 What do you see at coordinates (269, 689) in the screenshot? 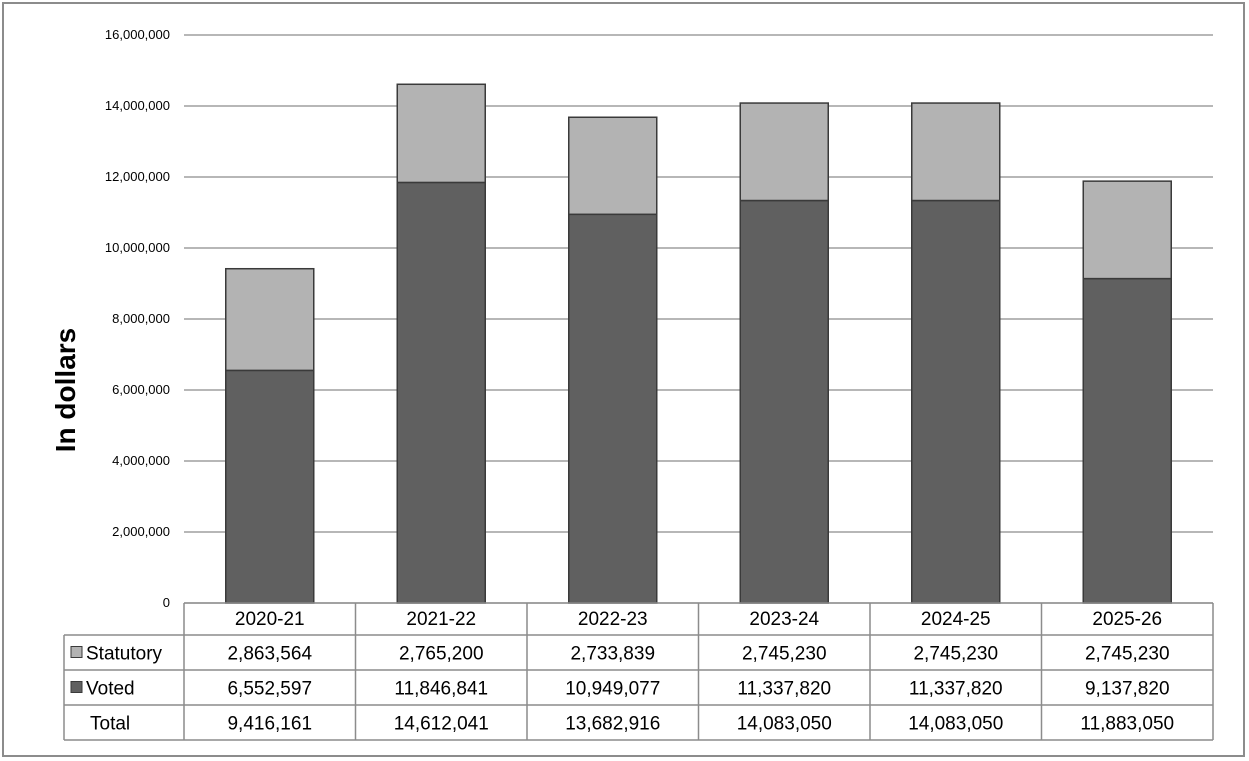
I see `data-label: 6,552,597` at bounding box center [269, 689].